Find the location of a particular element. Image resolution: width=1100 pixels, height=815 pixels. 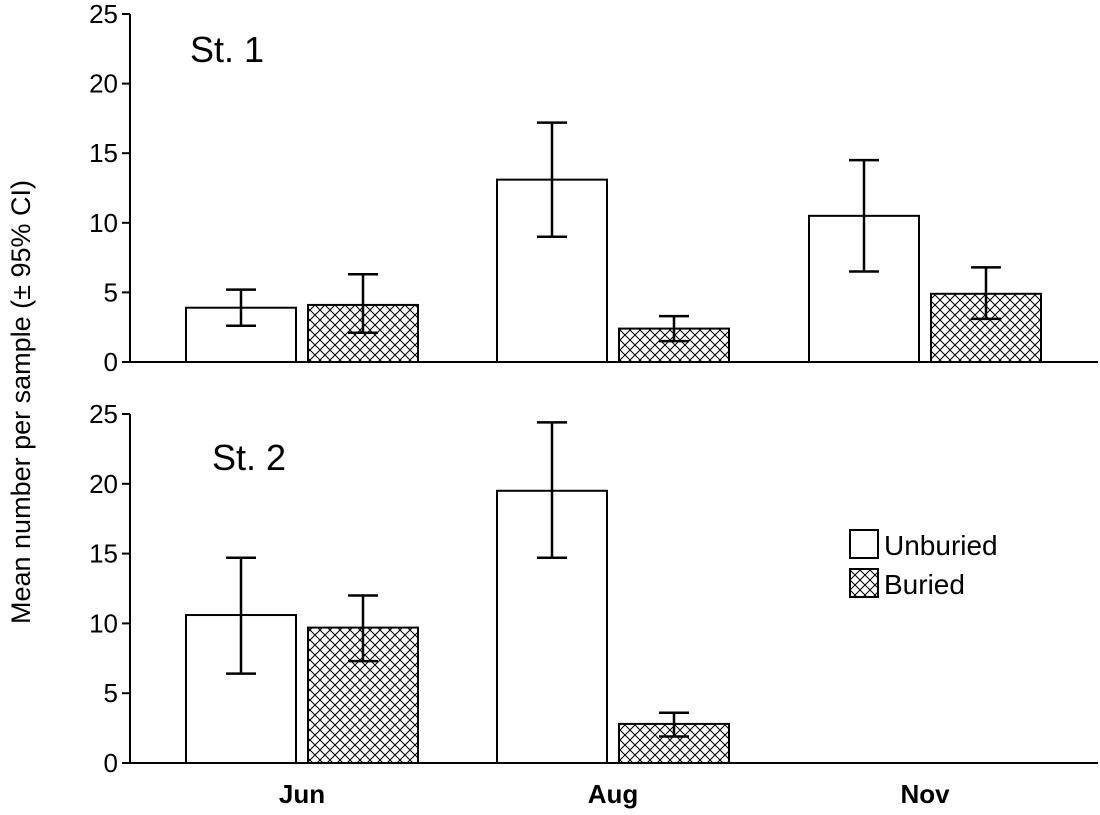

legend: Unburied Buried is located at coordinates (923, 564).